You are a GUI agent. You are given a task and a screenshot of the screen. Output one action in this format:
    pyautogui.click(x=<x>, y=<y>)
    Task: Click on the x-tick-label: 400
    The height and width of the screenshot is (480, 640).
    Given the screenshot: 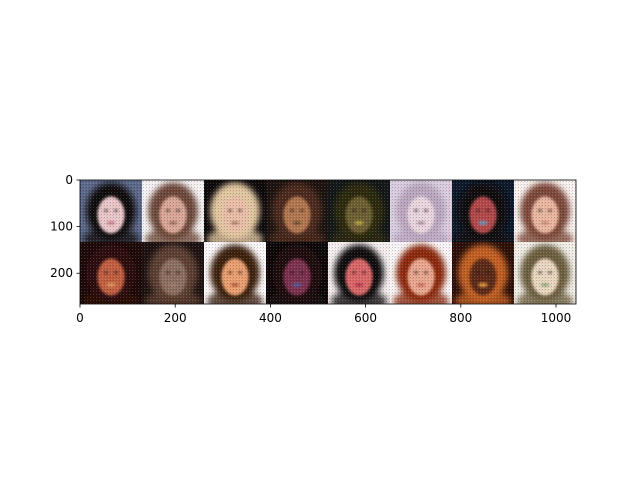 What is the action you would take?
    pyautogui.click(x=270, y=318)
    